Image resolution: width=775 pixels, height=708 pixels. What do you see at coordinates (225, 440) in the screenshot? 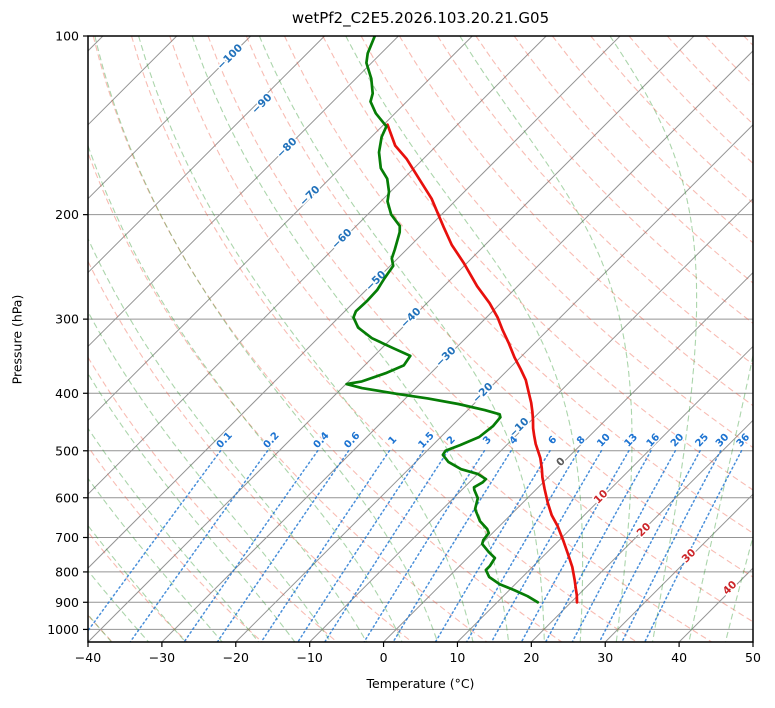
I see `svg-text: 0.1` at bounding box center [225, 440].